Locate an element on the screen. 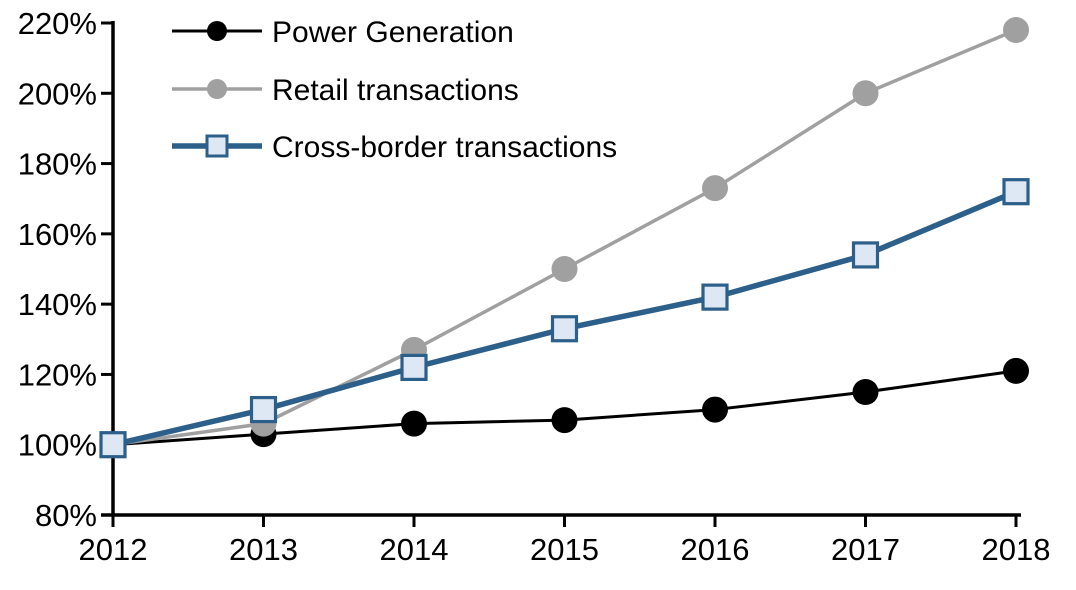 The width and height of the screenshot is (1076, 590). x-tick-label: 2012 is located at coordinates (113, 549).